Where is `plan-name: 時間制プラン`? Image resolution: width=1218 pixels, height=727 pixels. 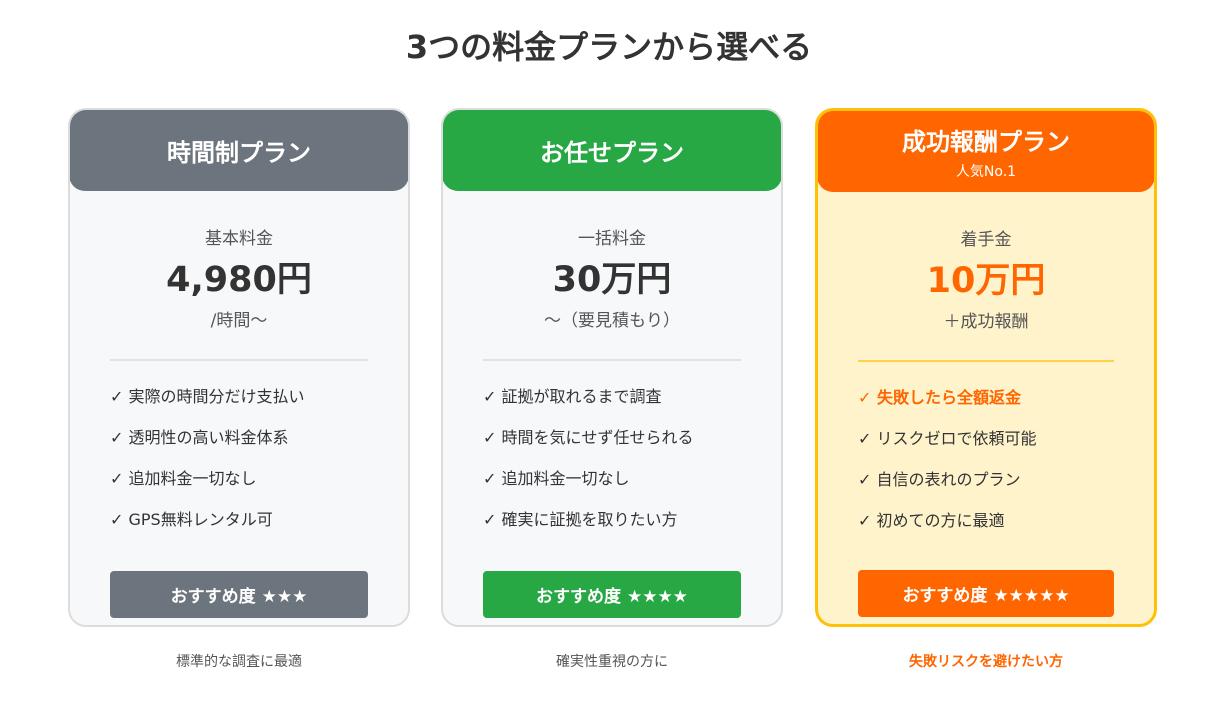 plan-name: 時間制プラン is located at coordinates (239, 152).